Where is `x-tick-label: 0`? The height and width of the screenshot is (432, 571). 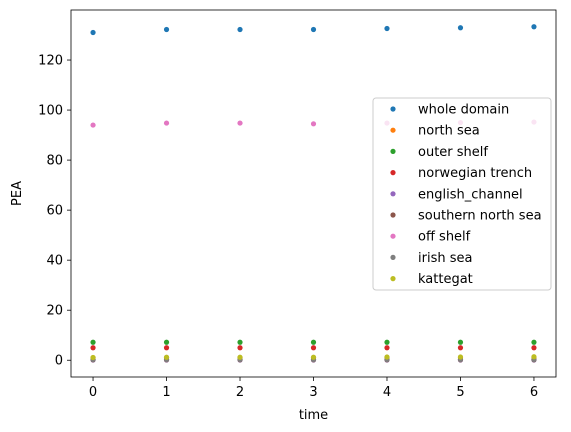 x-tick-label: 0 is located at coordinates (93, 392).